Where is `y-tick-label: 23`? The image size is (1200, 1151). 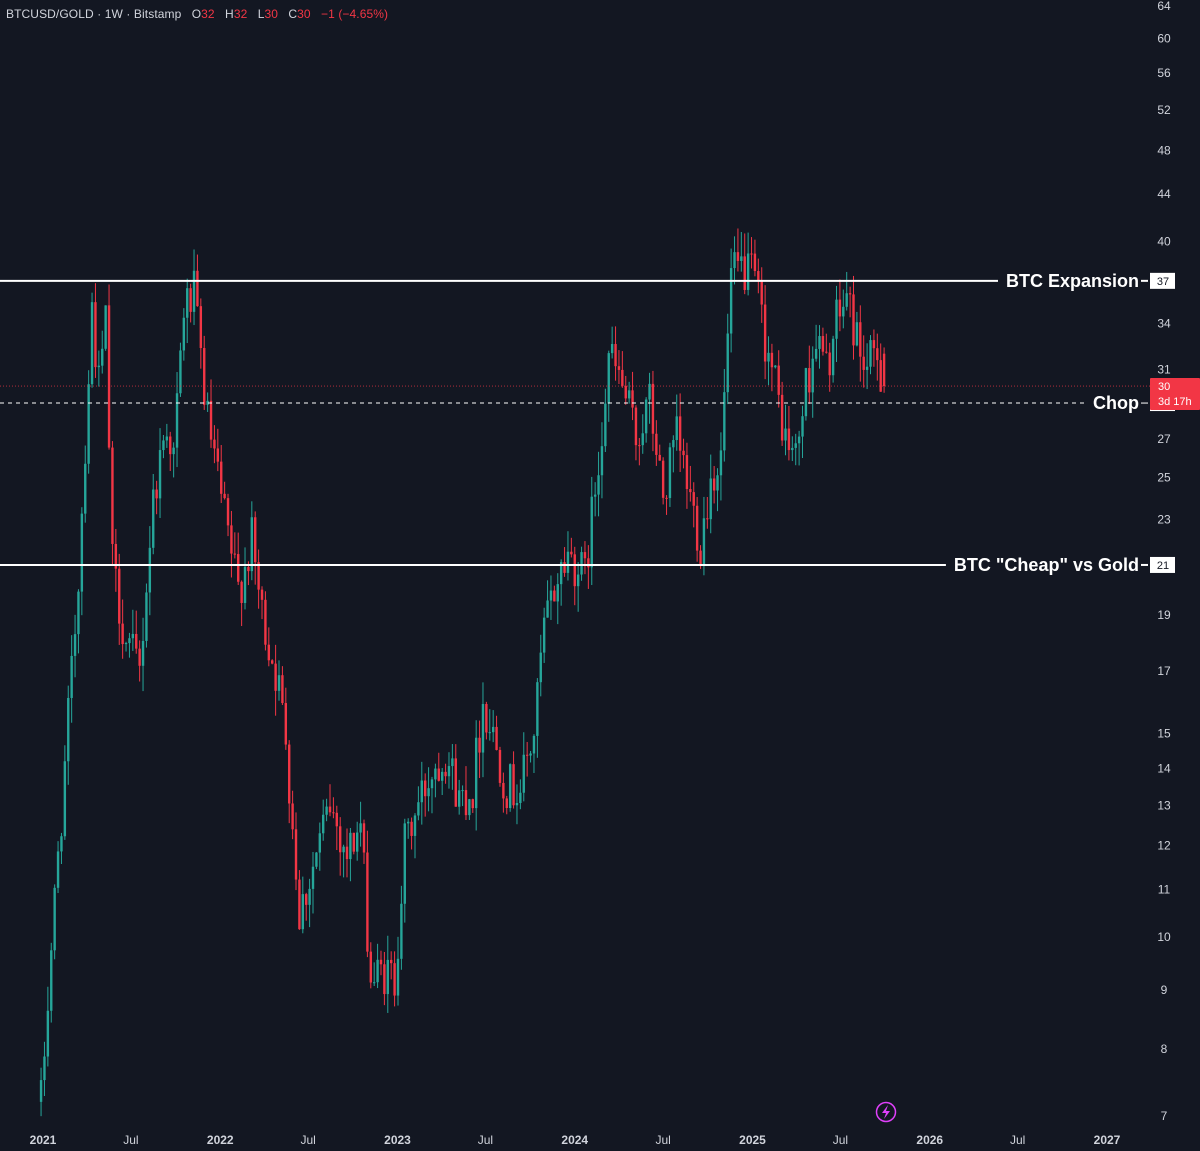 y-tick-label: 23 is located at coordinates (1164, 519).